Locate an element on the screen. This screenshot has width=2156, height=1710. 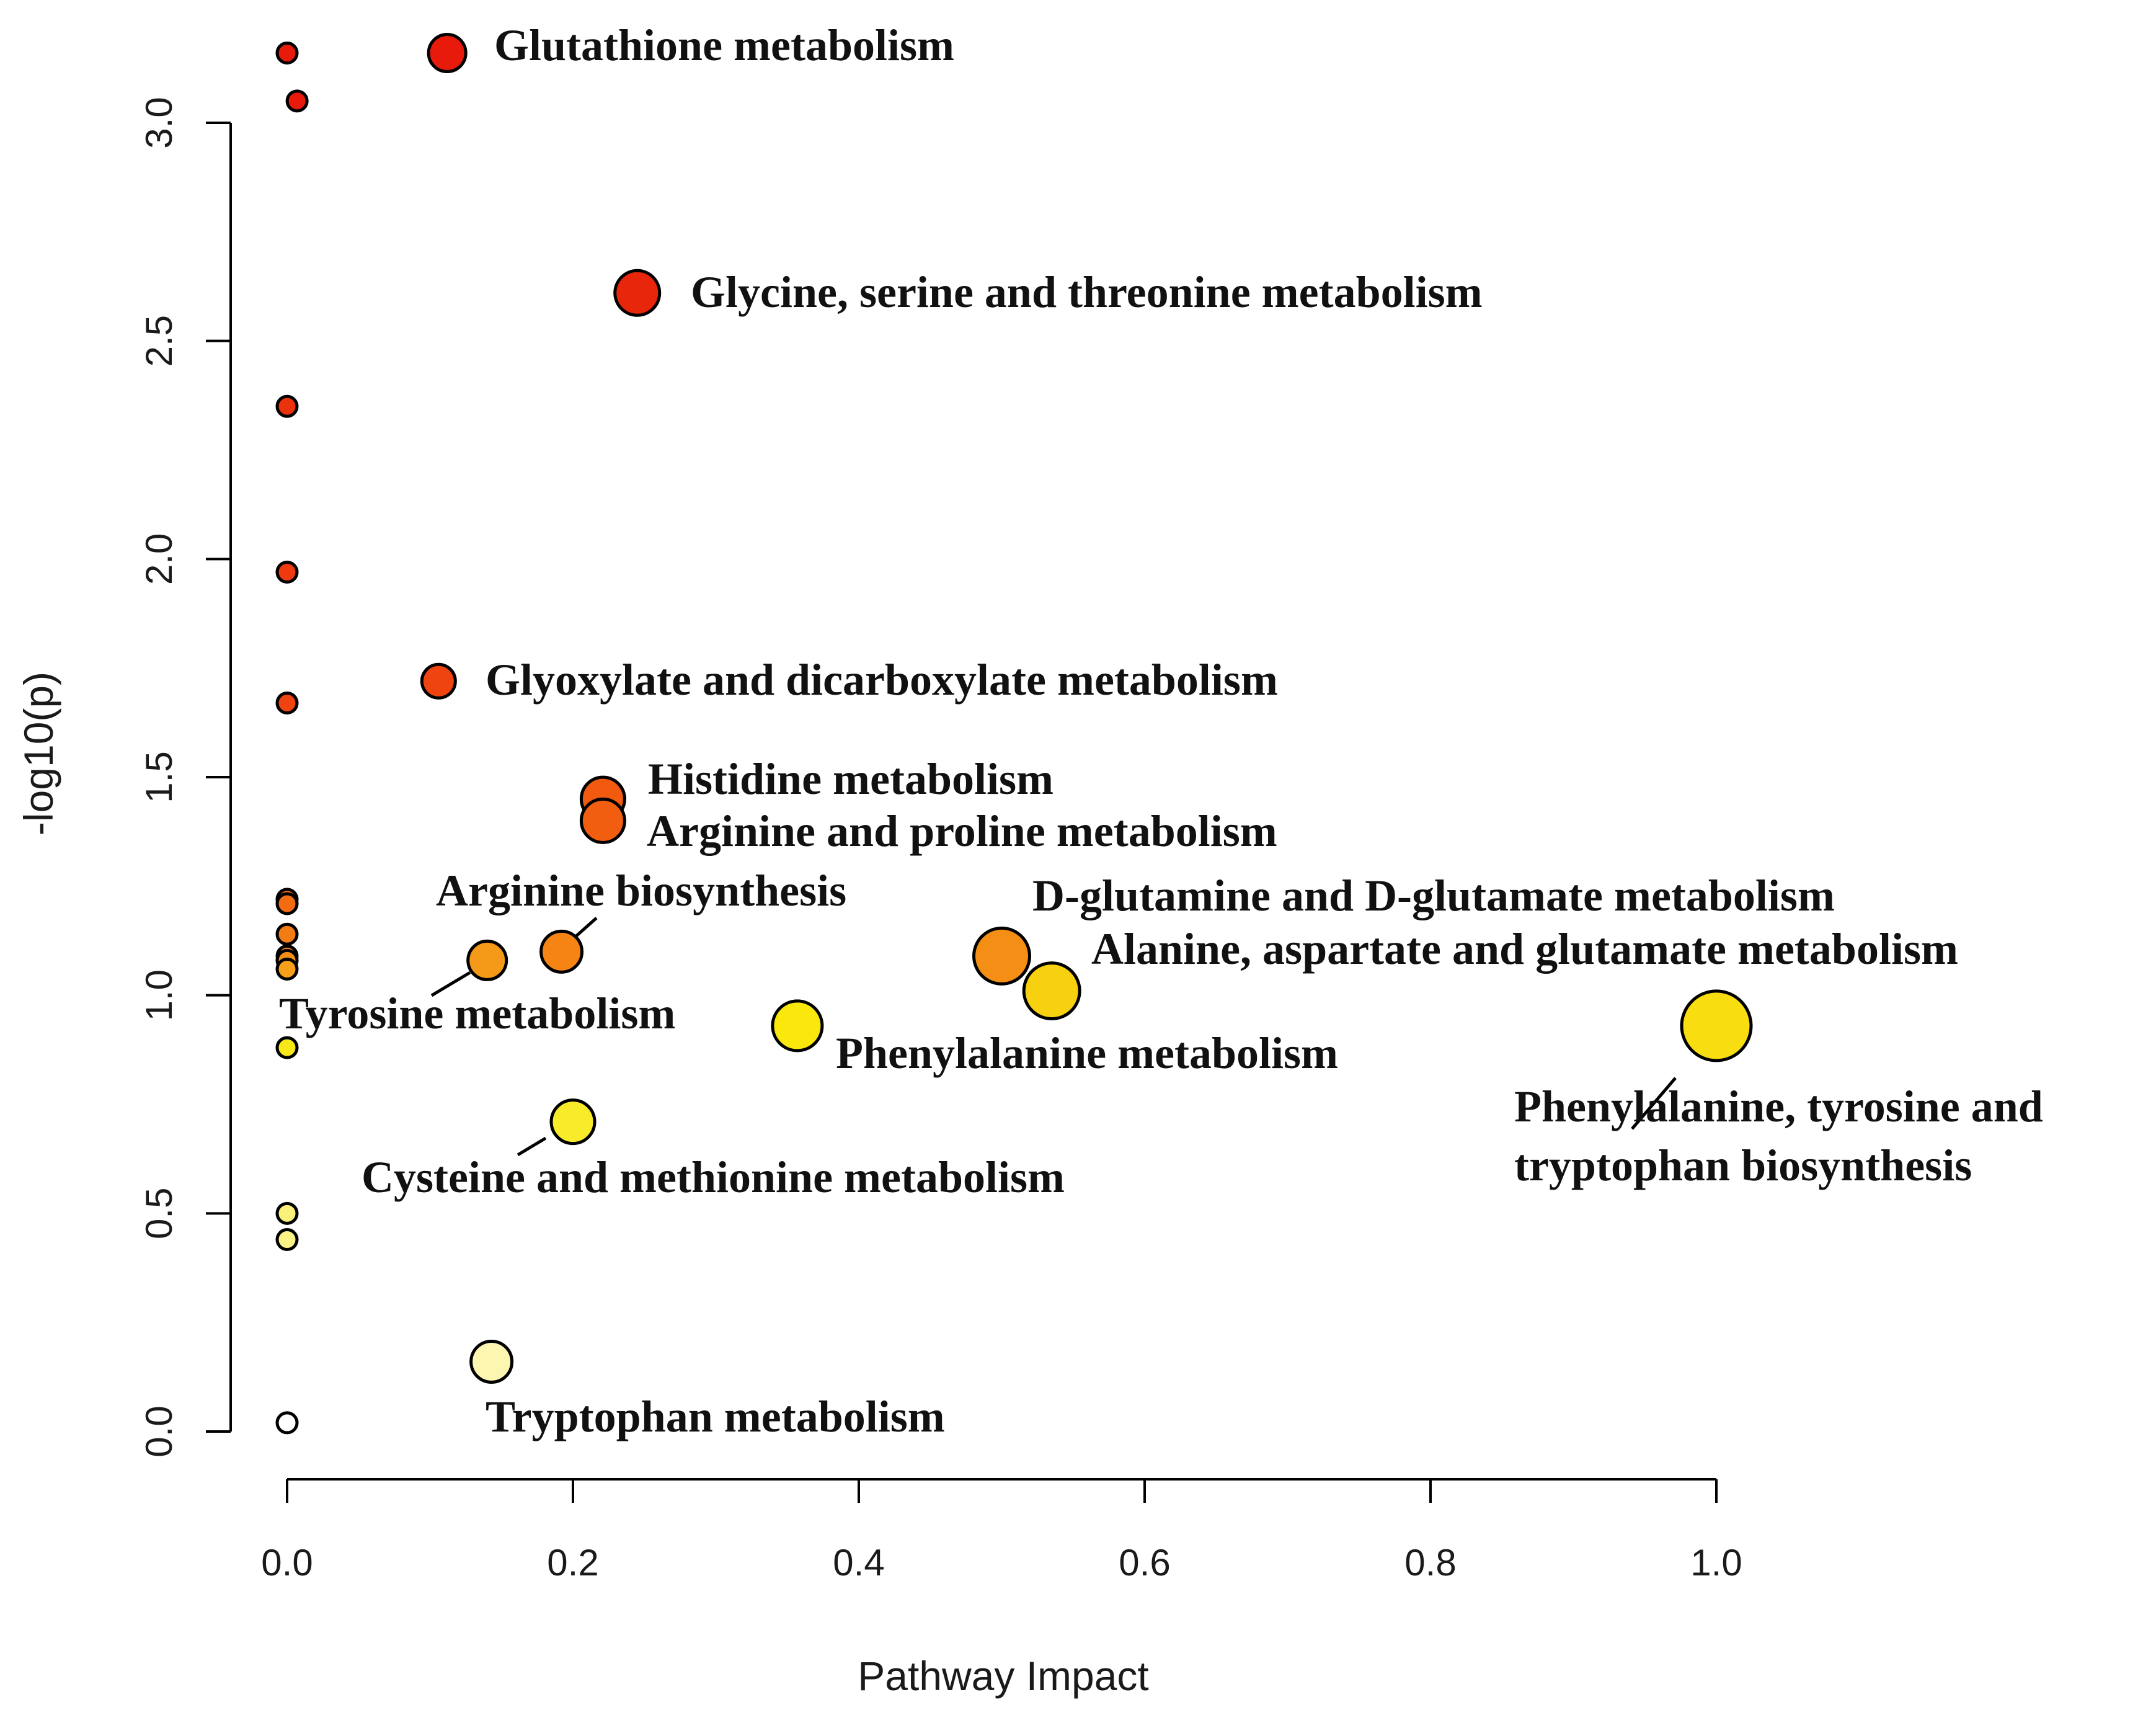
point-label: Arginine and proline metabolism is located at coordinates (962, 831).